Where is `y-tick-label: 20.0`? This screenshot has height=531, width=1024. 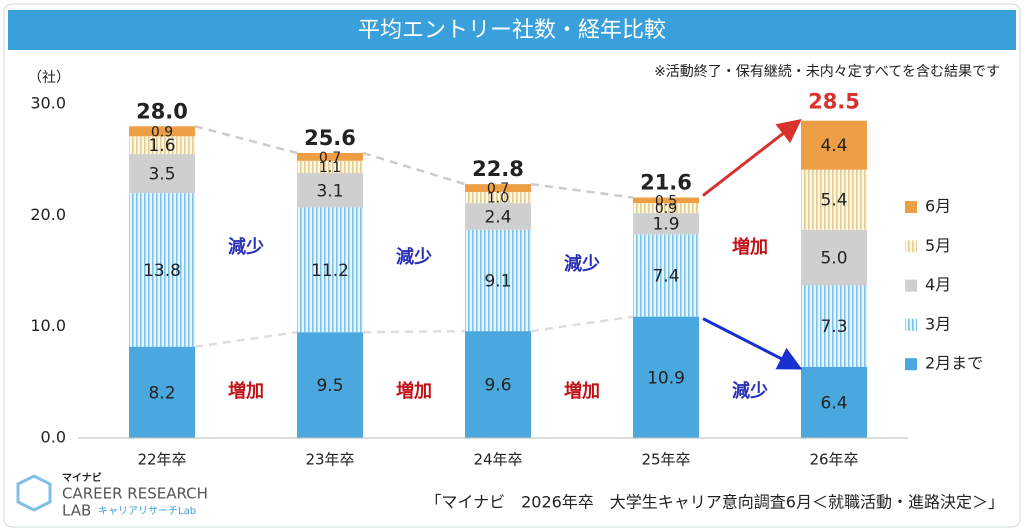 y-tick-label: 20.0 is located at coordinates (48, 214).